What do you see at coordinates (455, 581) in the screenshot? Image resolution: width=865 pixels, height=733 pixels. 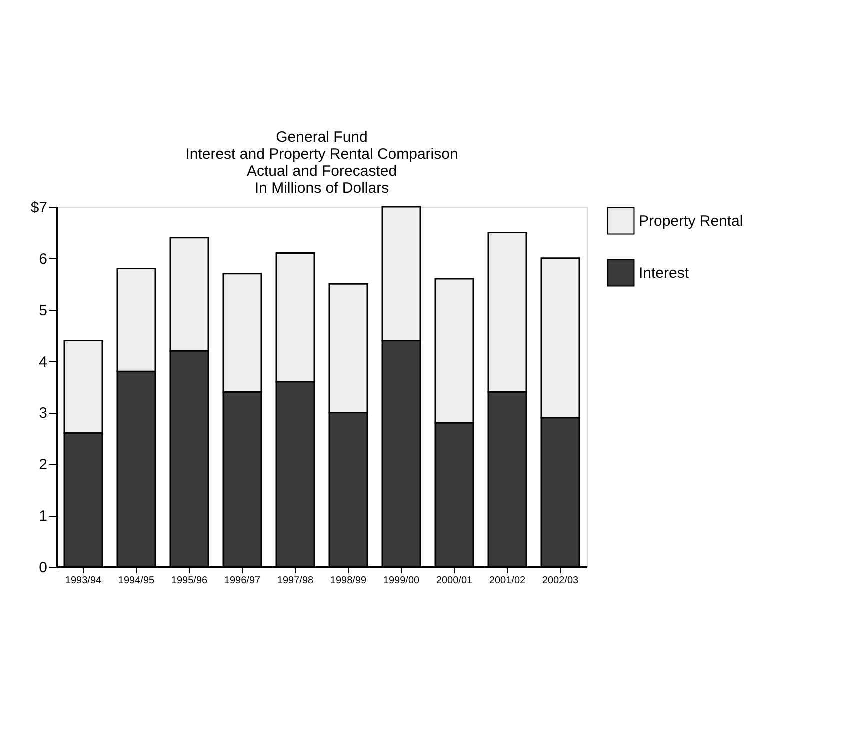 I see `x-tick-label: 2000/01` at bounding box center [455, 581].